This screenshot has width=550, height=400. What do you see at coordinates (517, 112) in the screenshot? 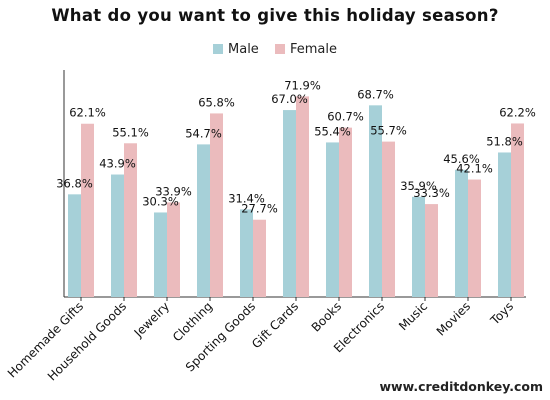
I see `data-label-female-10: 62.2%` at bounding box center [517, 112].